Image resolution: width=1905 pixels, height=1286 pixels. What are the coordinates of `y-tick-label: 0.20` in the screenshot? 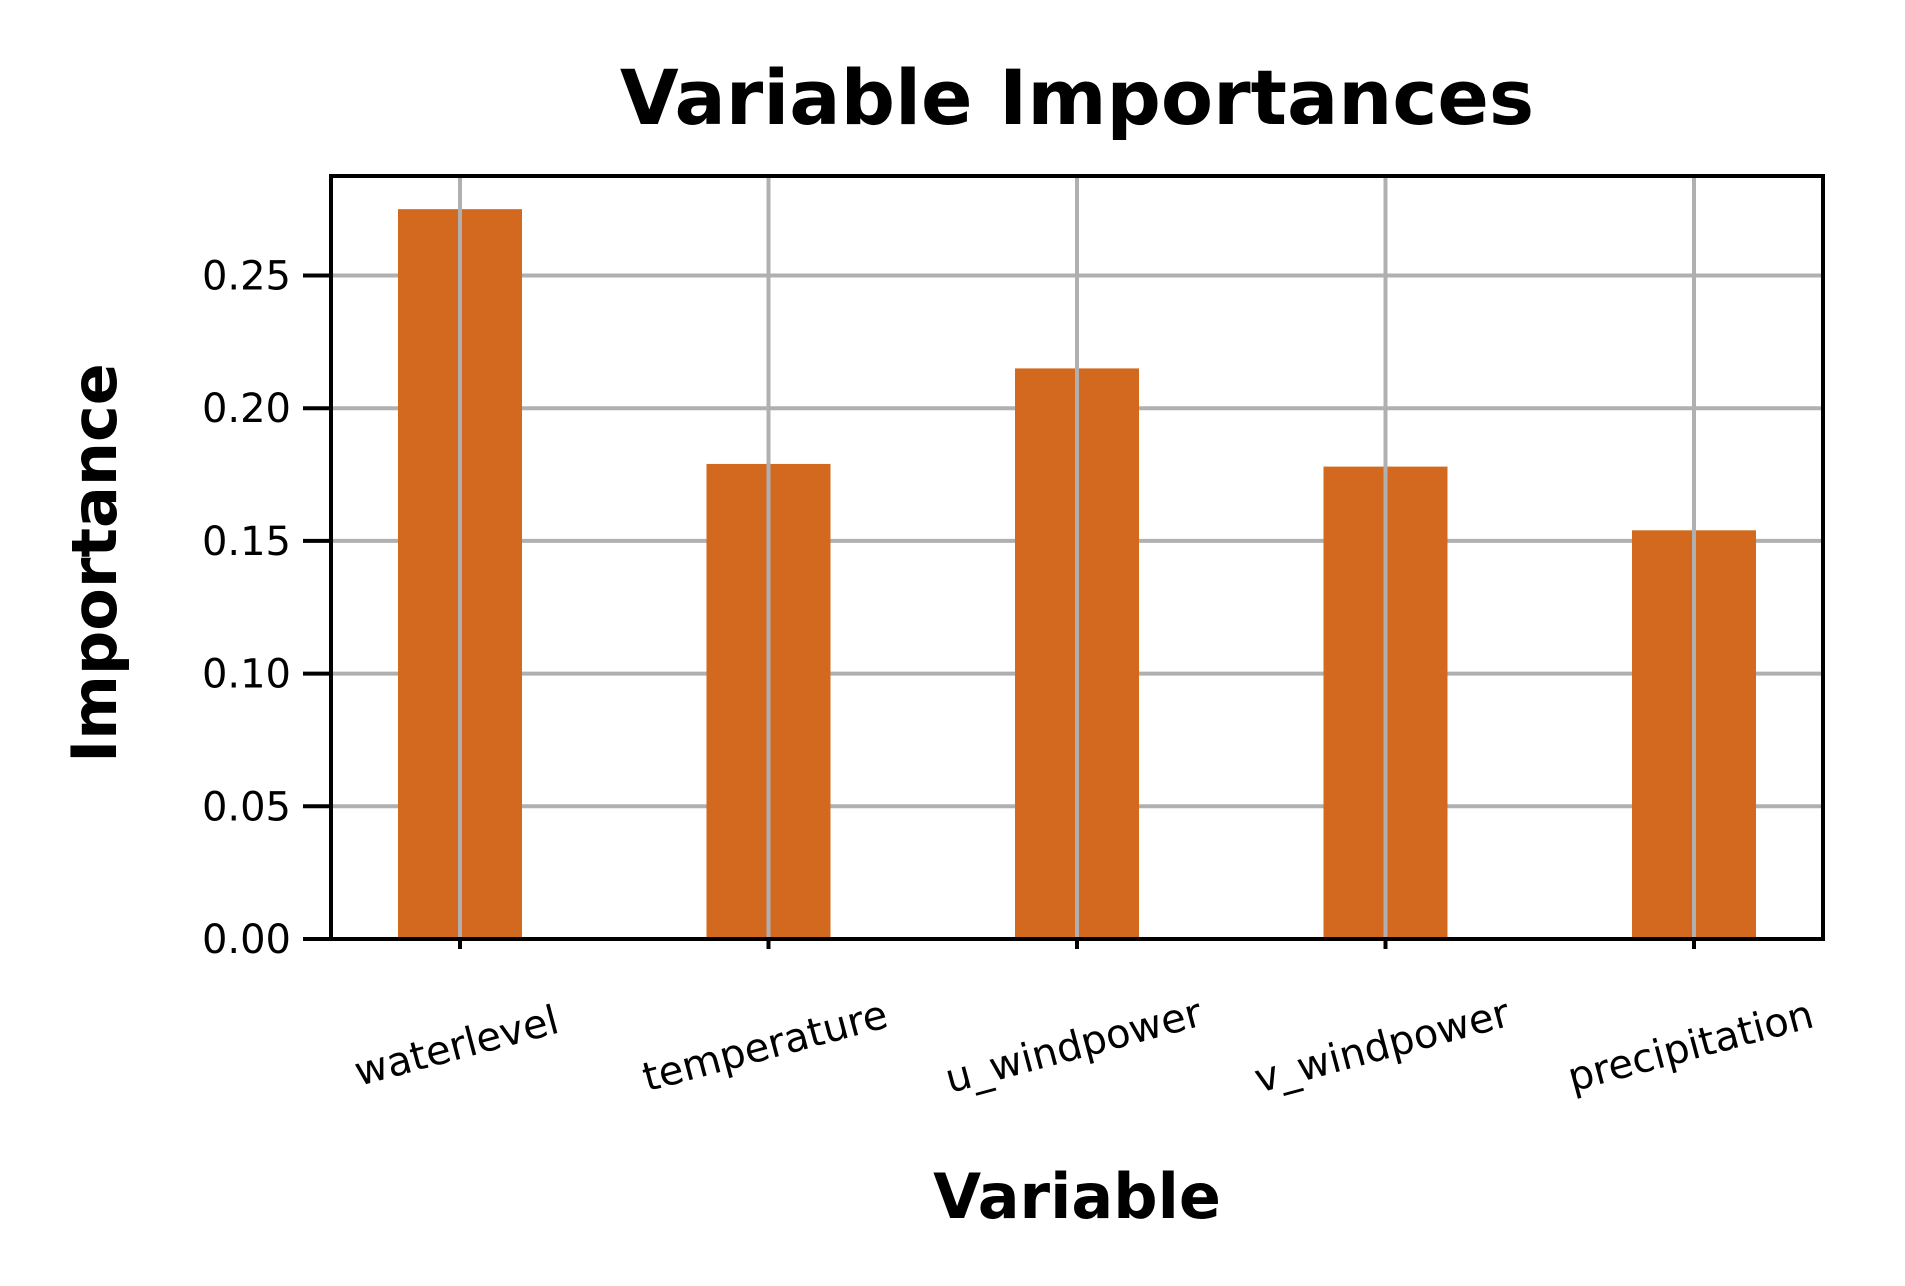 It's located at (246, 409).